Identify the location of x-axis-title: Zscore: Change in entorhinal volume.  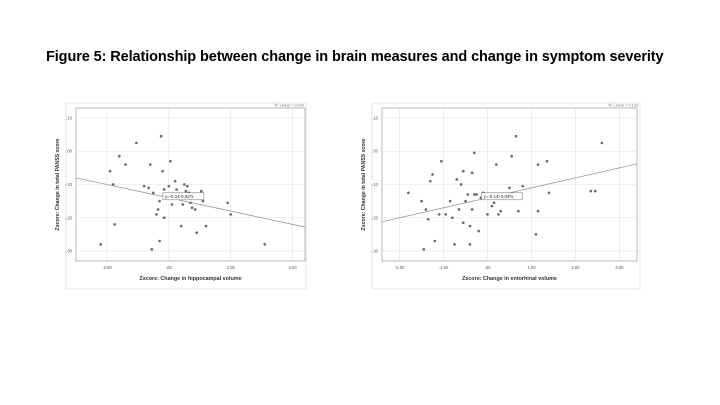
(509, 279).